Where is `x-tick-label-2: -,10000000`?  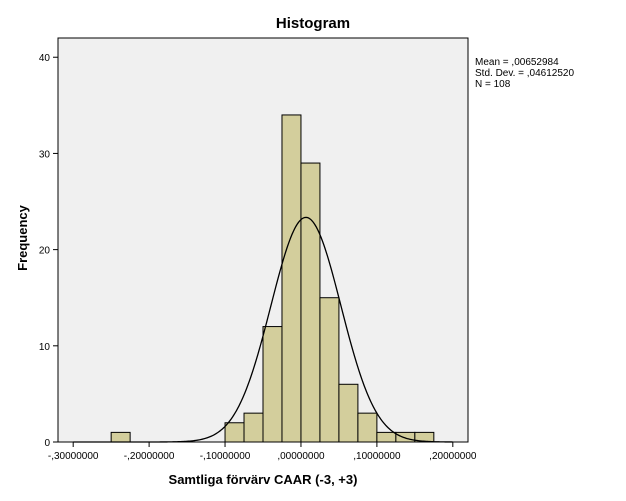 x-tick-label-2: -,10000000 is located at coordinates (225, 456).